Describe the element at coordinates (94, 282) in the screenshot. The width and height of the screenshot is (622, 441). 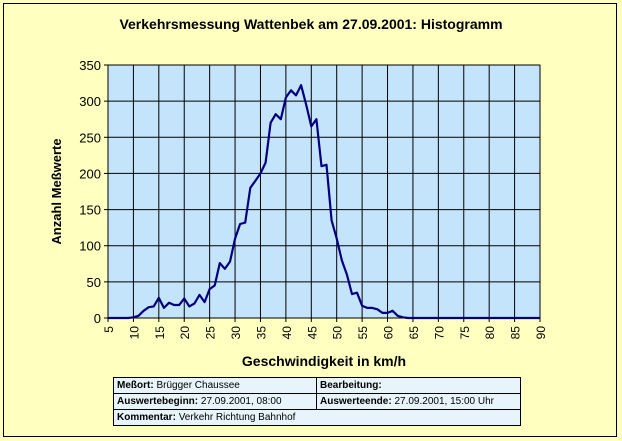
I see `y-tick-label: 50` at that location.